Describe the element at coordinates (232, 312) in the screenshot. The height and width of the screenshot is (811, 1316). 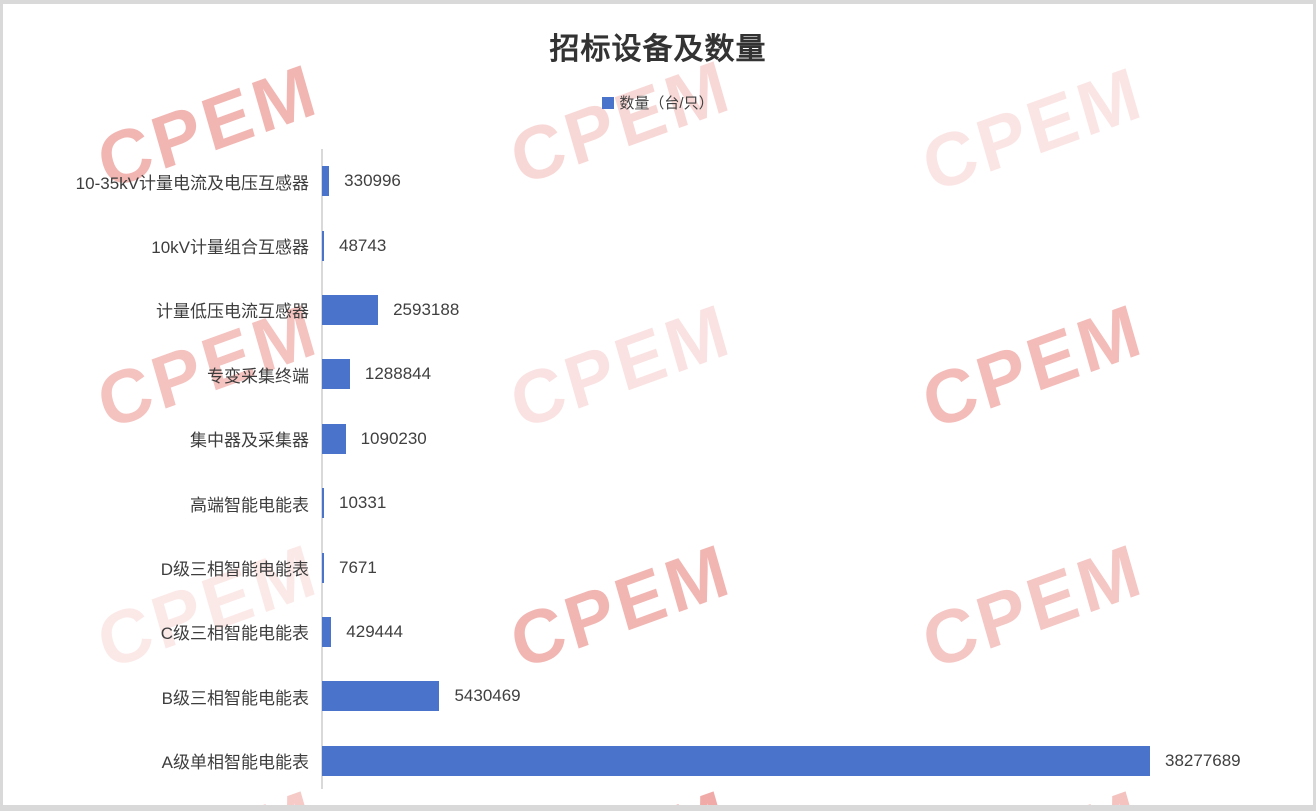
I see `category-label: 计量低压电流互感器` at that location.